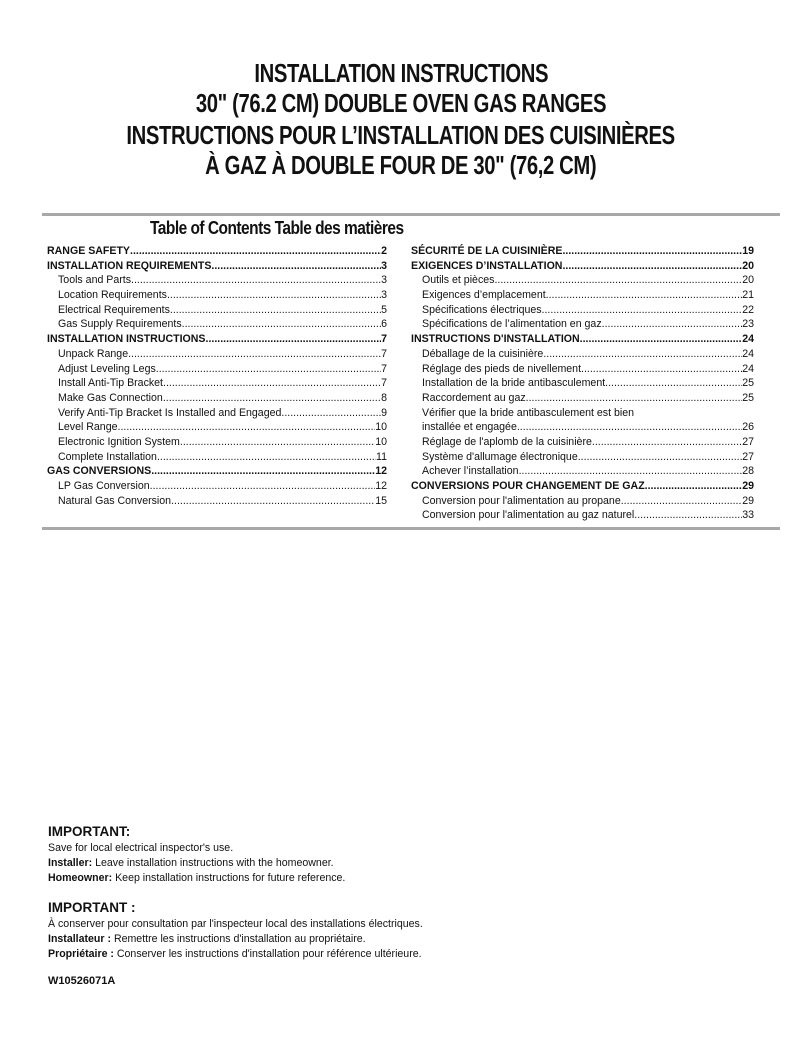  What do you see at coordinates (95, 280) in the screenshot?
I see `toc-entry-label: Tools and Parts` at bounding box center [95, 280].